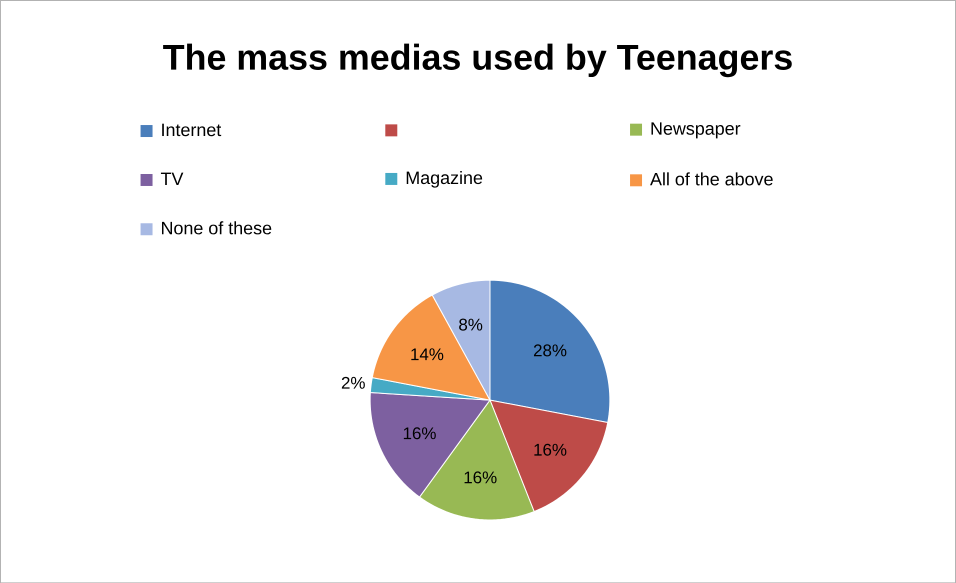 The image size is (956, 583). I want to click on legend-label: TV, so click(172, 178).